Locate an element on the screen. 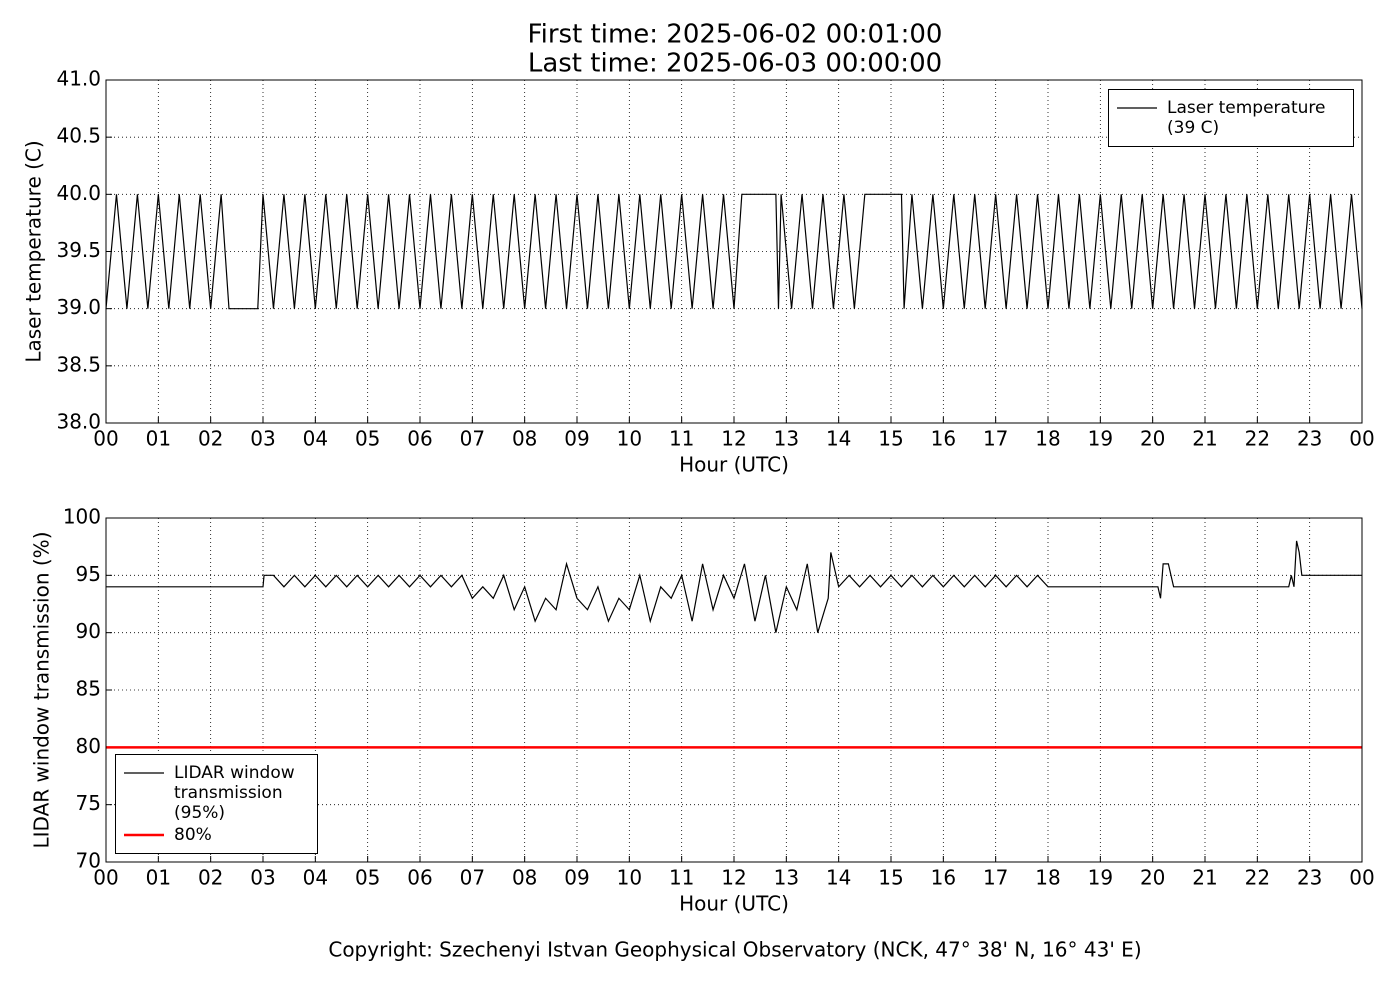 The height and width of the screenshot is (1000, 1400). title-line: Last time: 2025-06-03 00:00:00 is located at coordinates (735, 64).